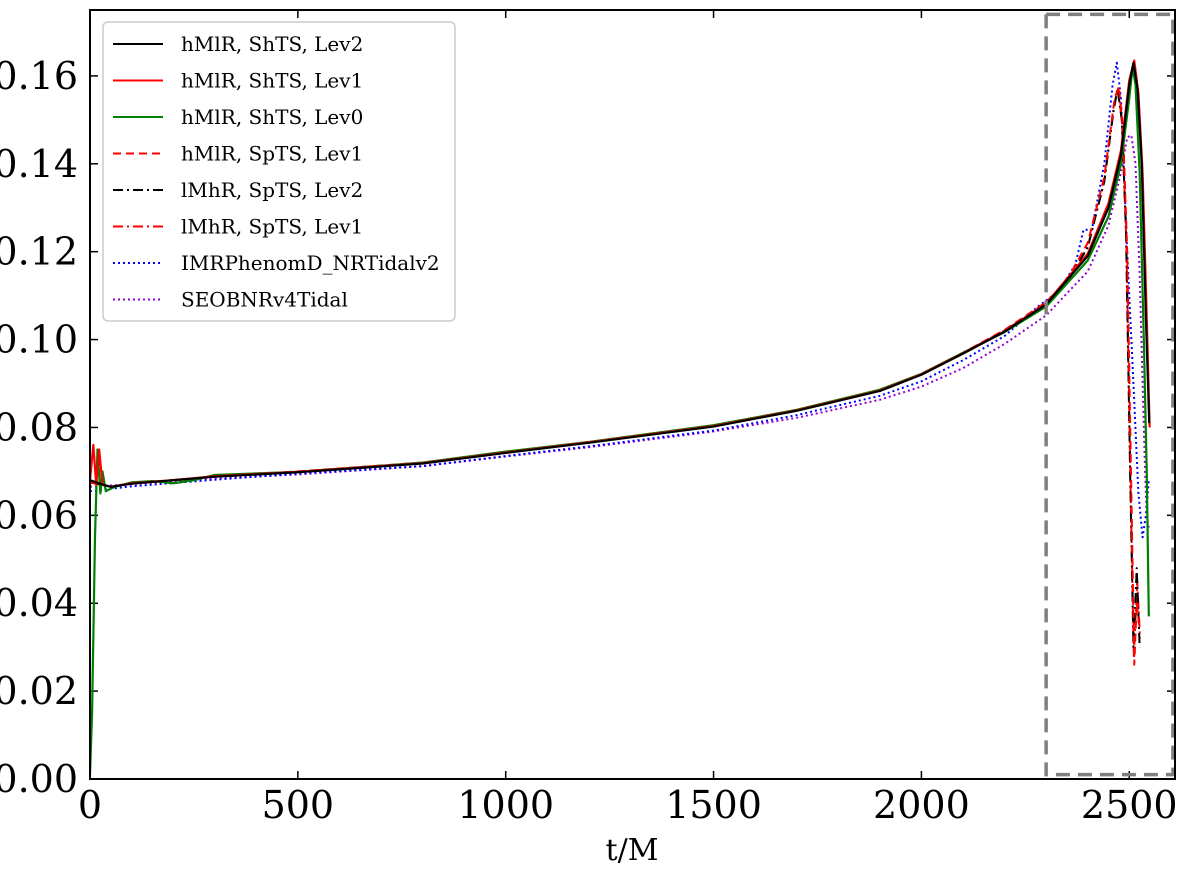 The height and width of the screenshot is (876, 1184). What do you see at coordinates (39, 515) in the screenshot?
I see `y-tick-label: 0.06` at bounding box center [39, 515].